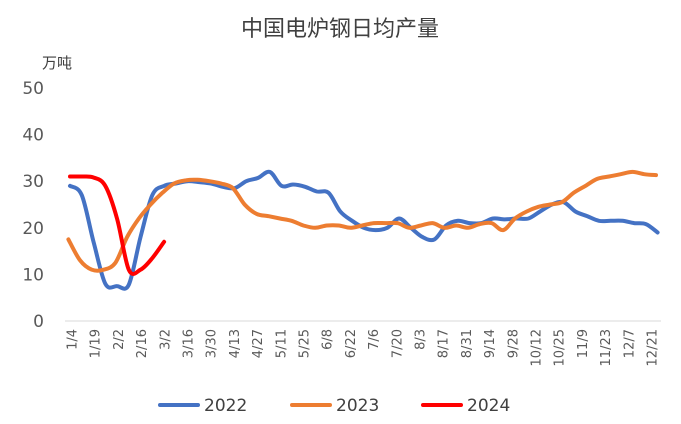  What do you see at coordinates (117, 225) in the screenshot?
I see `series-line-2024` at bounding box center [117, 225].